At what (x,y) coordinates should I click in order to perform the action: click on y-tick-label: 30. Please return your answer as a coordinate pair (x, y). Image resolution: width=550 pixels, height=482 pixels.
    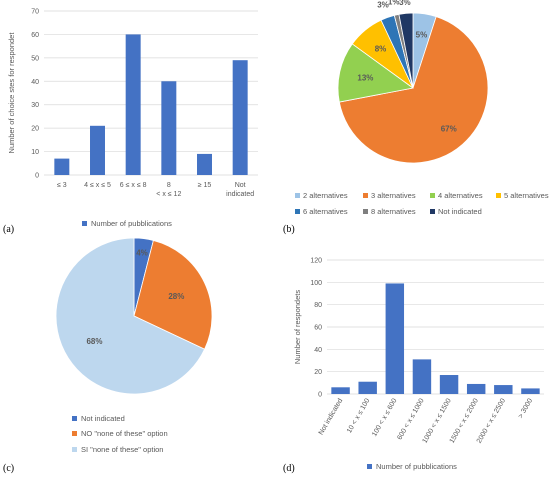
    Looking at the image, I should click on (35, 105).